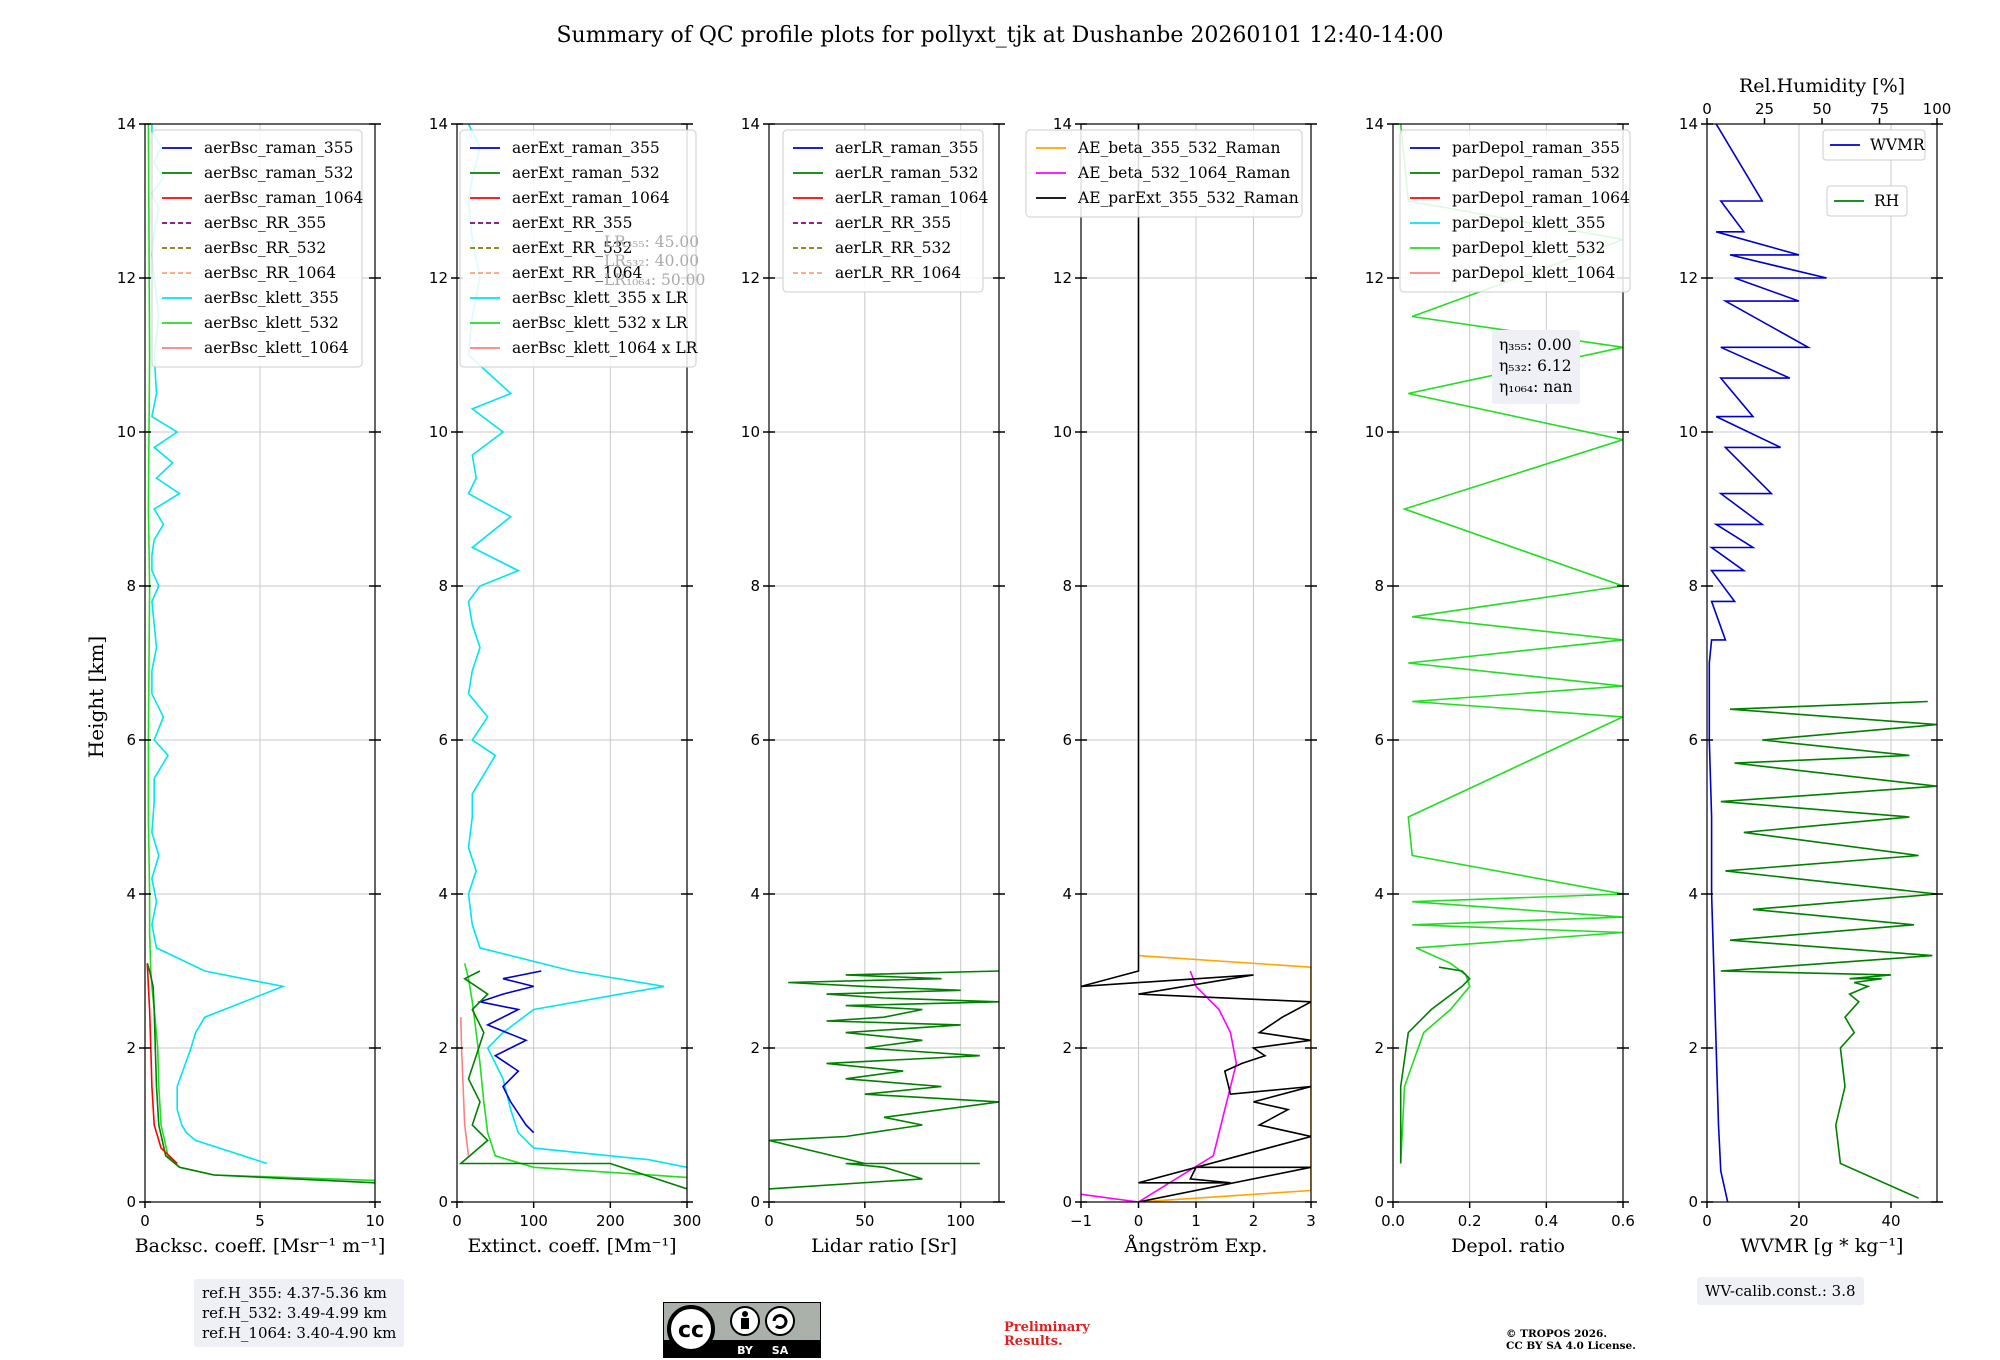  I want to click on legend-entry: AE_beta_355_532_Raman, so click(1178, 148).